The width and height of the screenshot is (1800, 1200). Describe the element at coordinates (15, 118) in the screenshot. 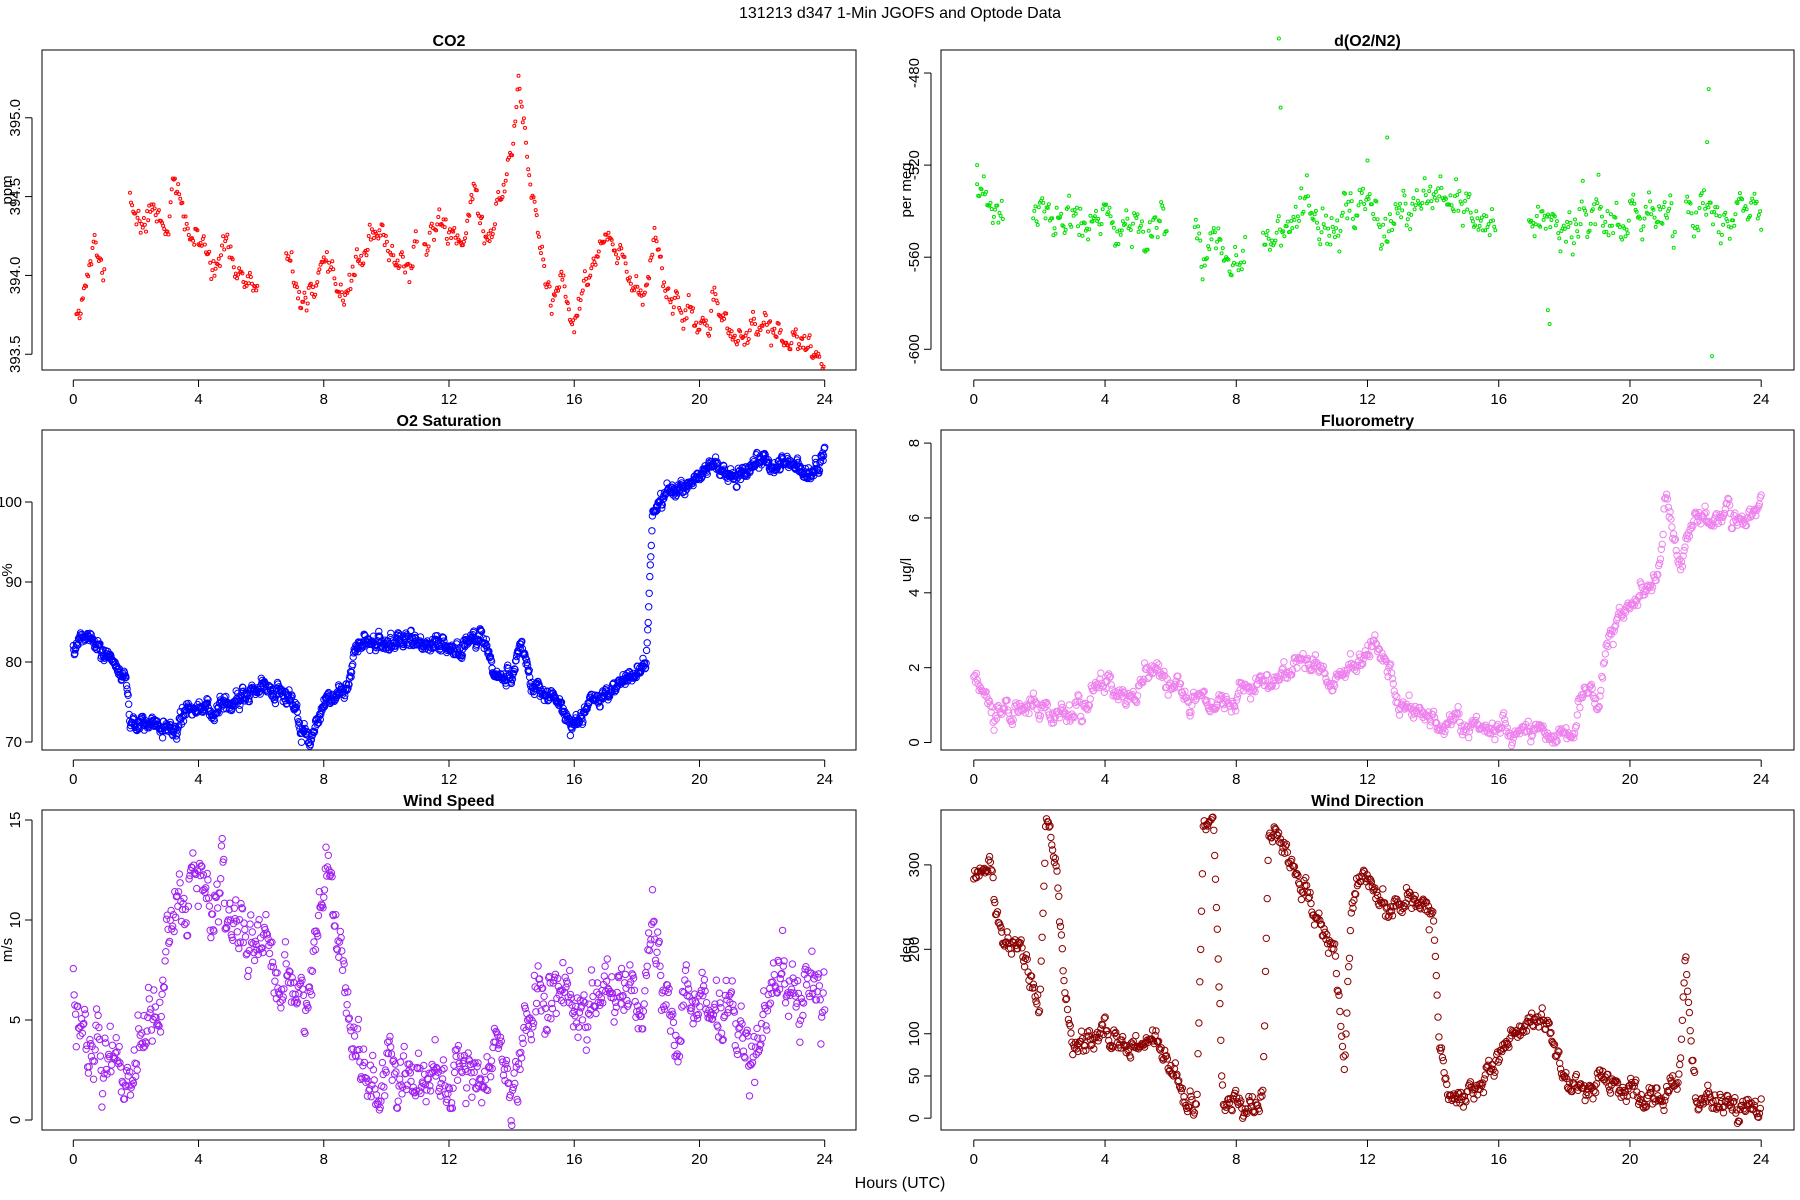

I see `y-tick-label: 395.0` at that location.